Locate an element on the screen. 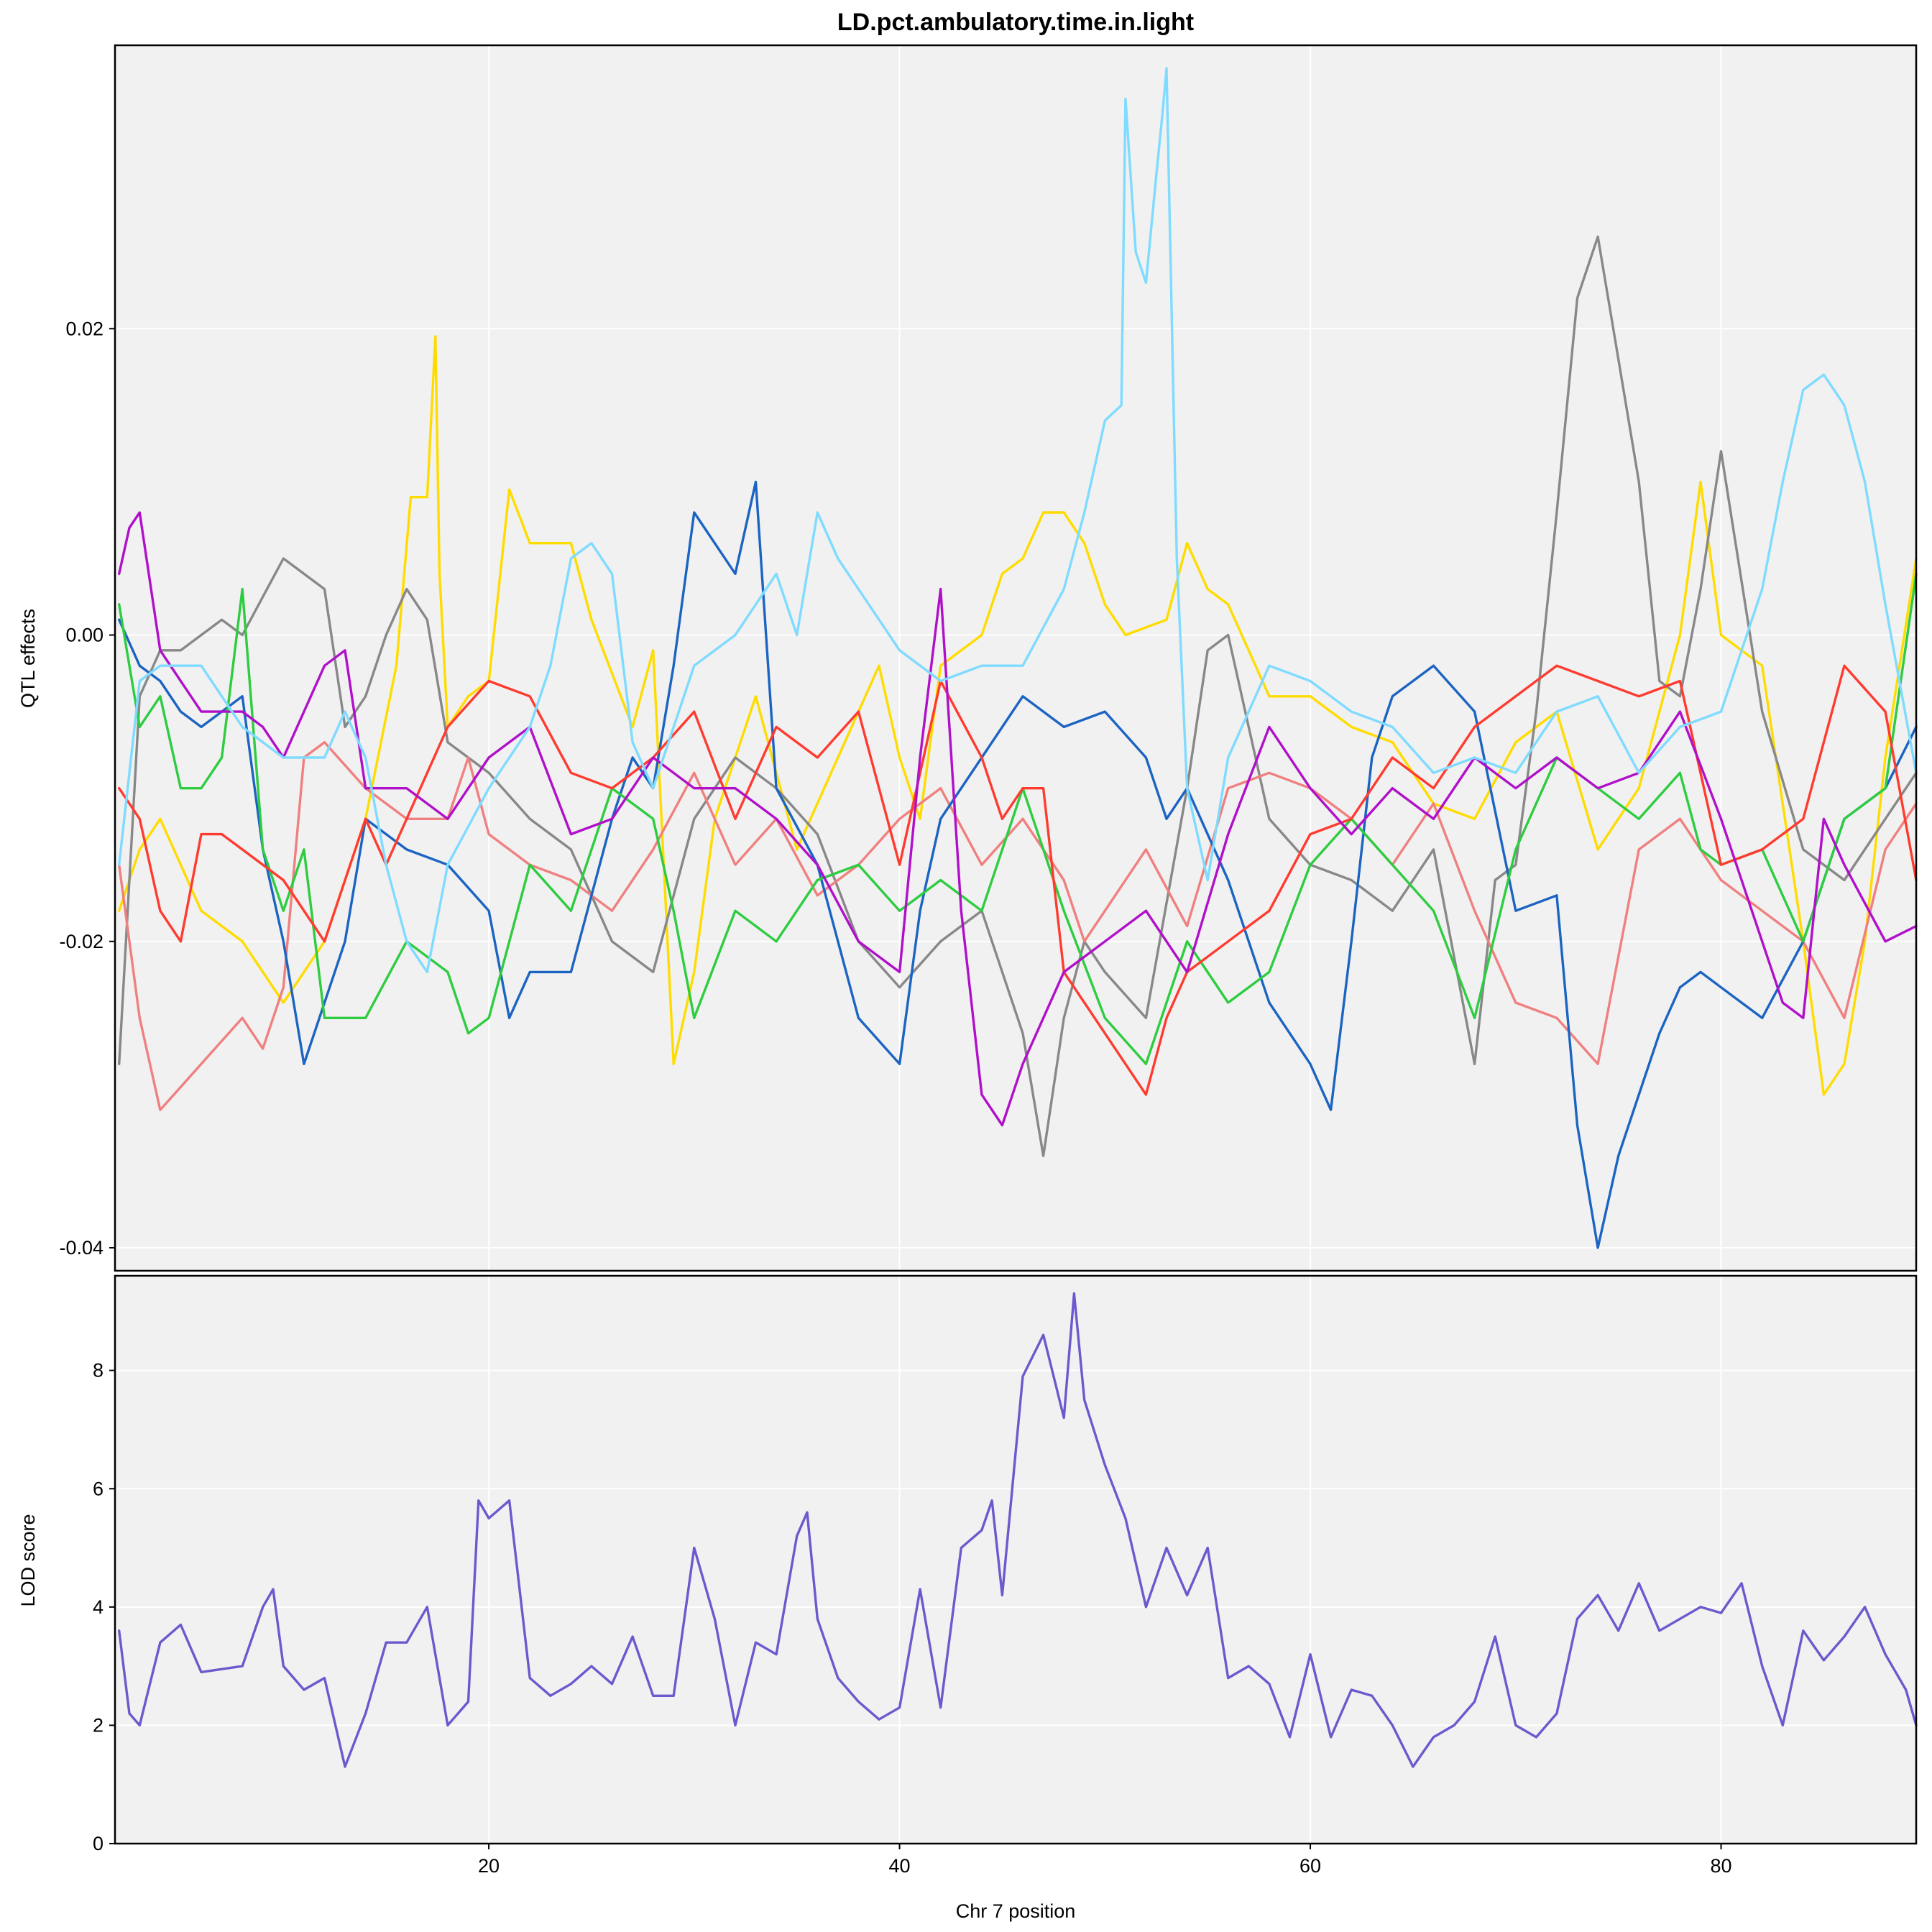 The image size is (1932, 1932). lod-y-tick-label-4: 8 is located at coordinates (98, 1370).